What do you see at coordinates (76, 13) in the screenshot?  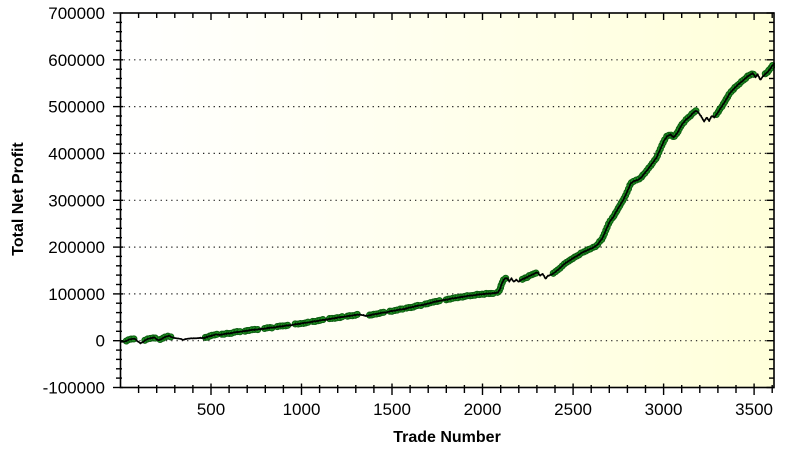 I see `svg-text: 700000` at bounding box center [76, 13].